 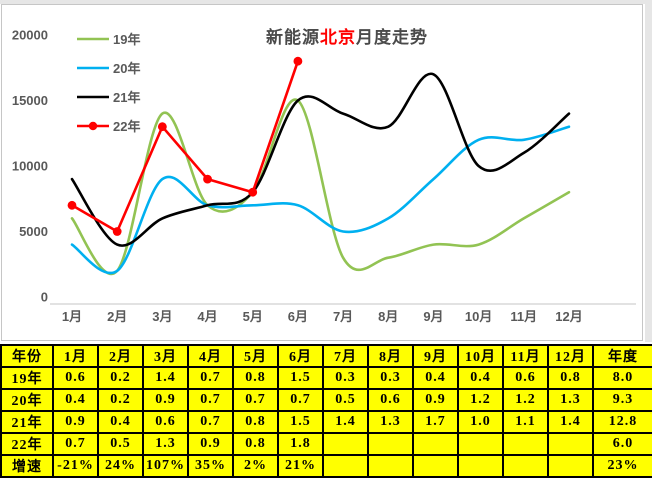 I want to click on x-axis-tick-label: 9月, so click(x=433, y=316).